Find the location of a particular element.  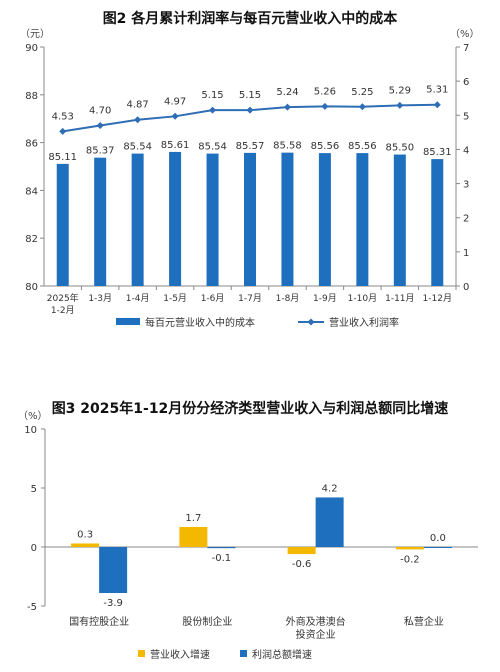

x-tick-label: 1-7月 is located at coordinates (250, 298).